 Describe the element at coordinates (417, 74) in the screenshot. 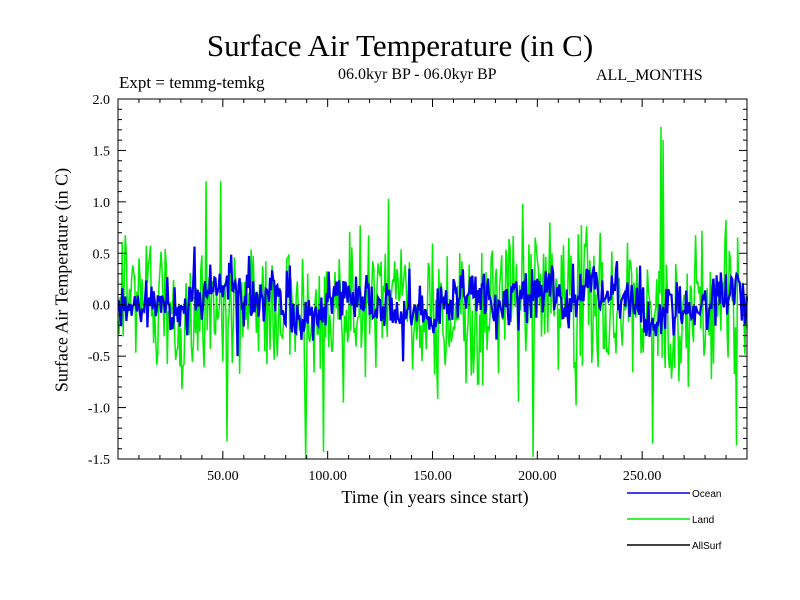

I see `period-label: 06.0kyr BP - 06.0kyr BP` at that location.